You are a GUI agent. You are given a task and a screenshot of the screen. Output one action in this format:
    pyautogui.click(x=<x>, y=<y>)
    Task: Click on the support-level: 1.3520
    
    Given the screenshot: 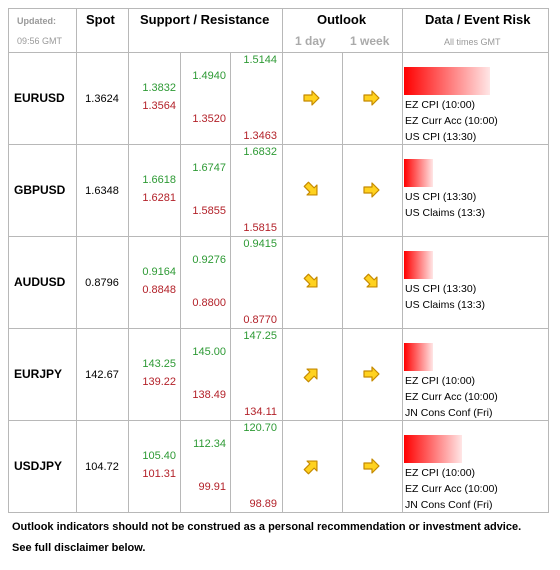 What is the action you would take?
    pyautogui.click(x=209, y=119)
    